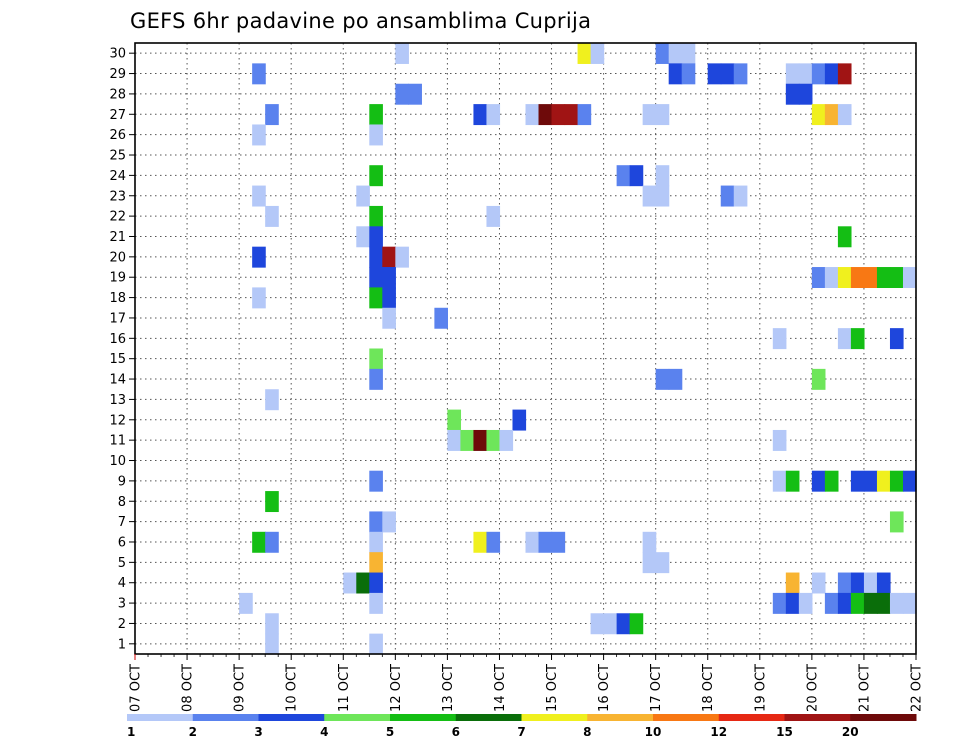 The image size is (960, 742). Describe the element at coordinates (917, 688) in the screenshot. I see `x-tick-label: 22 OCT` at that location.